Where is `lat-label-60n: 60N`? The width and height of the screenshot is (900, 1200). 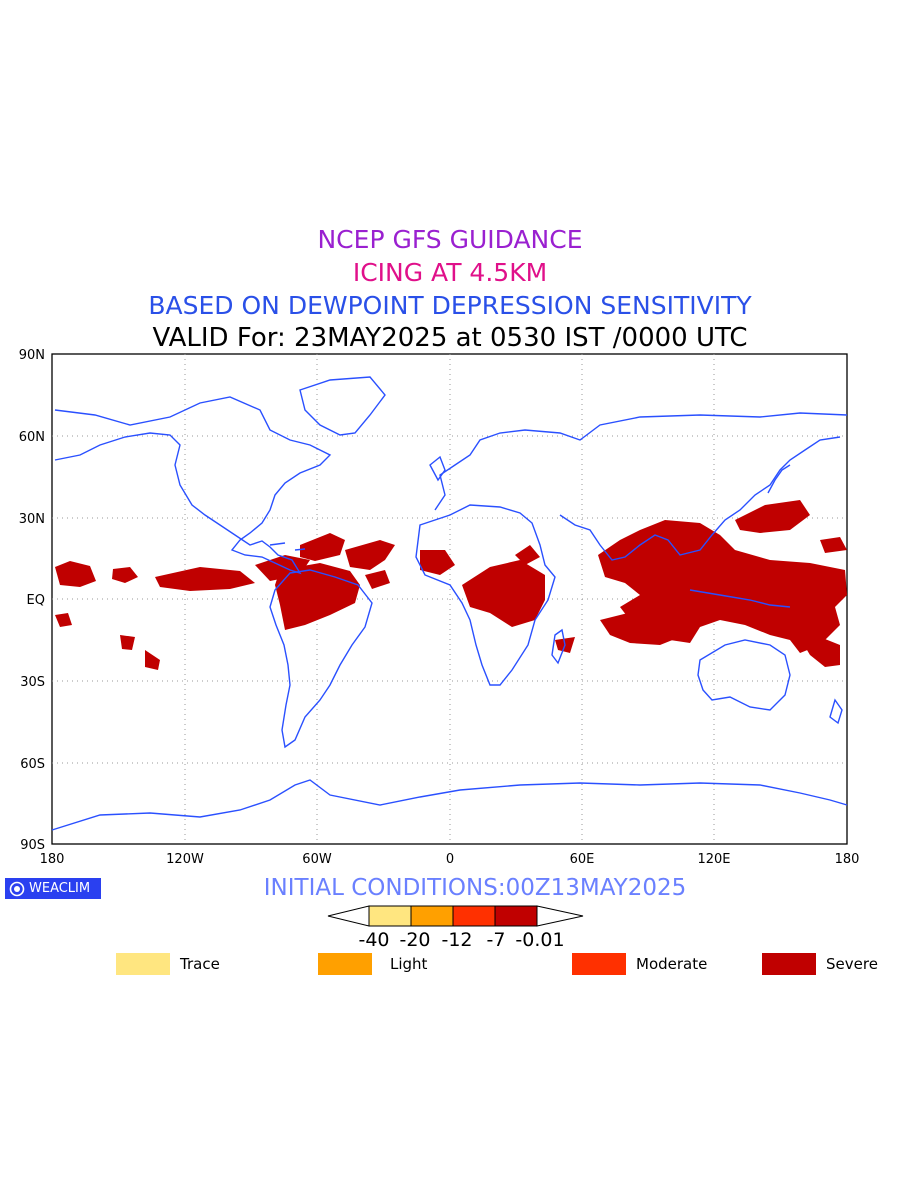
lat-label-60n: 60N is located at coordinates (32, 437).